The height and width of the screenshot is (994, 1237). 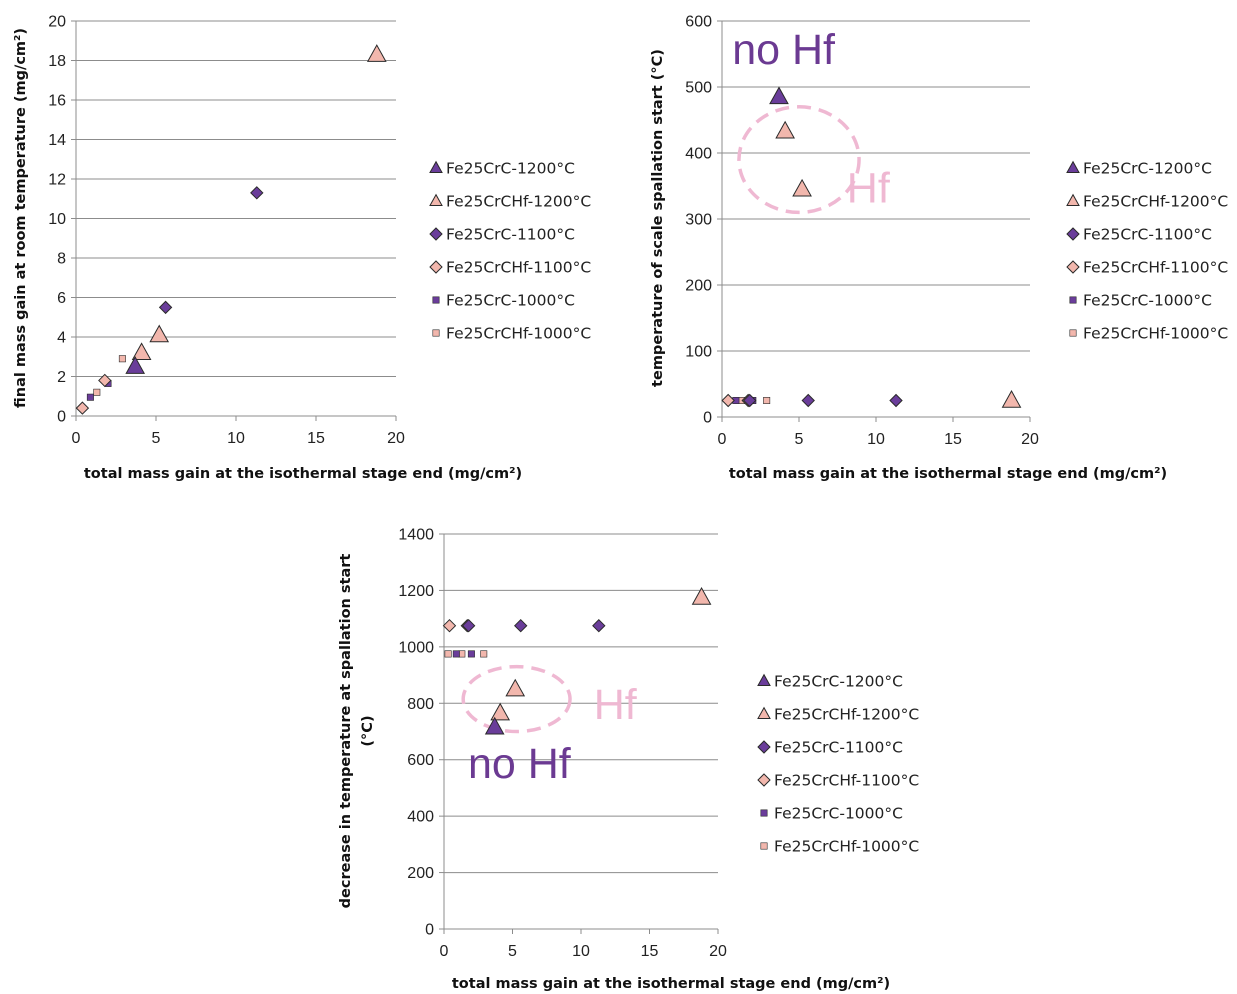 What do you see at coordinates (698, 220) in the screenshot?
I see `y-tick-label: 300` at bounding box center [698, 220].